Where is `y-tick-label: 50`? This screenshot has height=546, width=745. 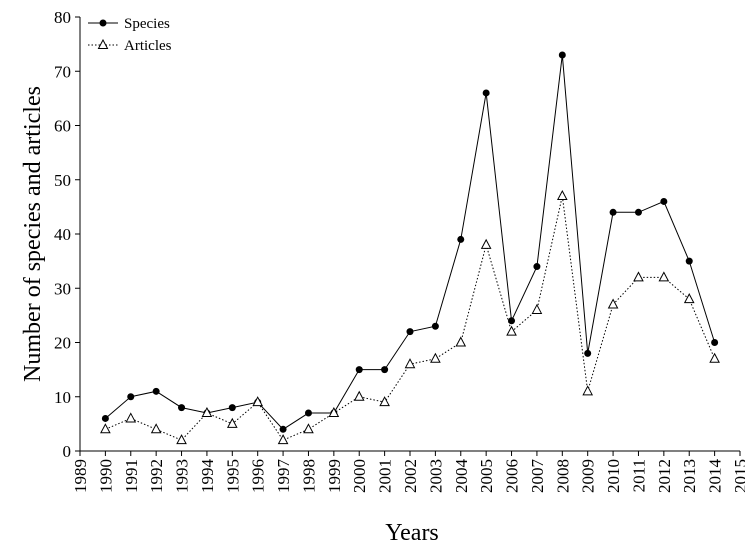
y-tick-label: 50 is located at coordinates (62, 180).